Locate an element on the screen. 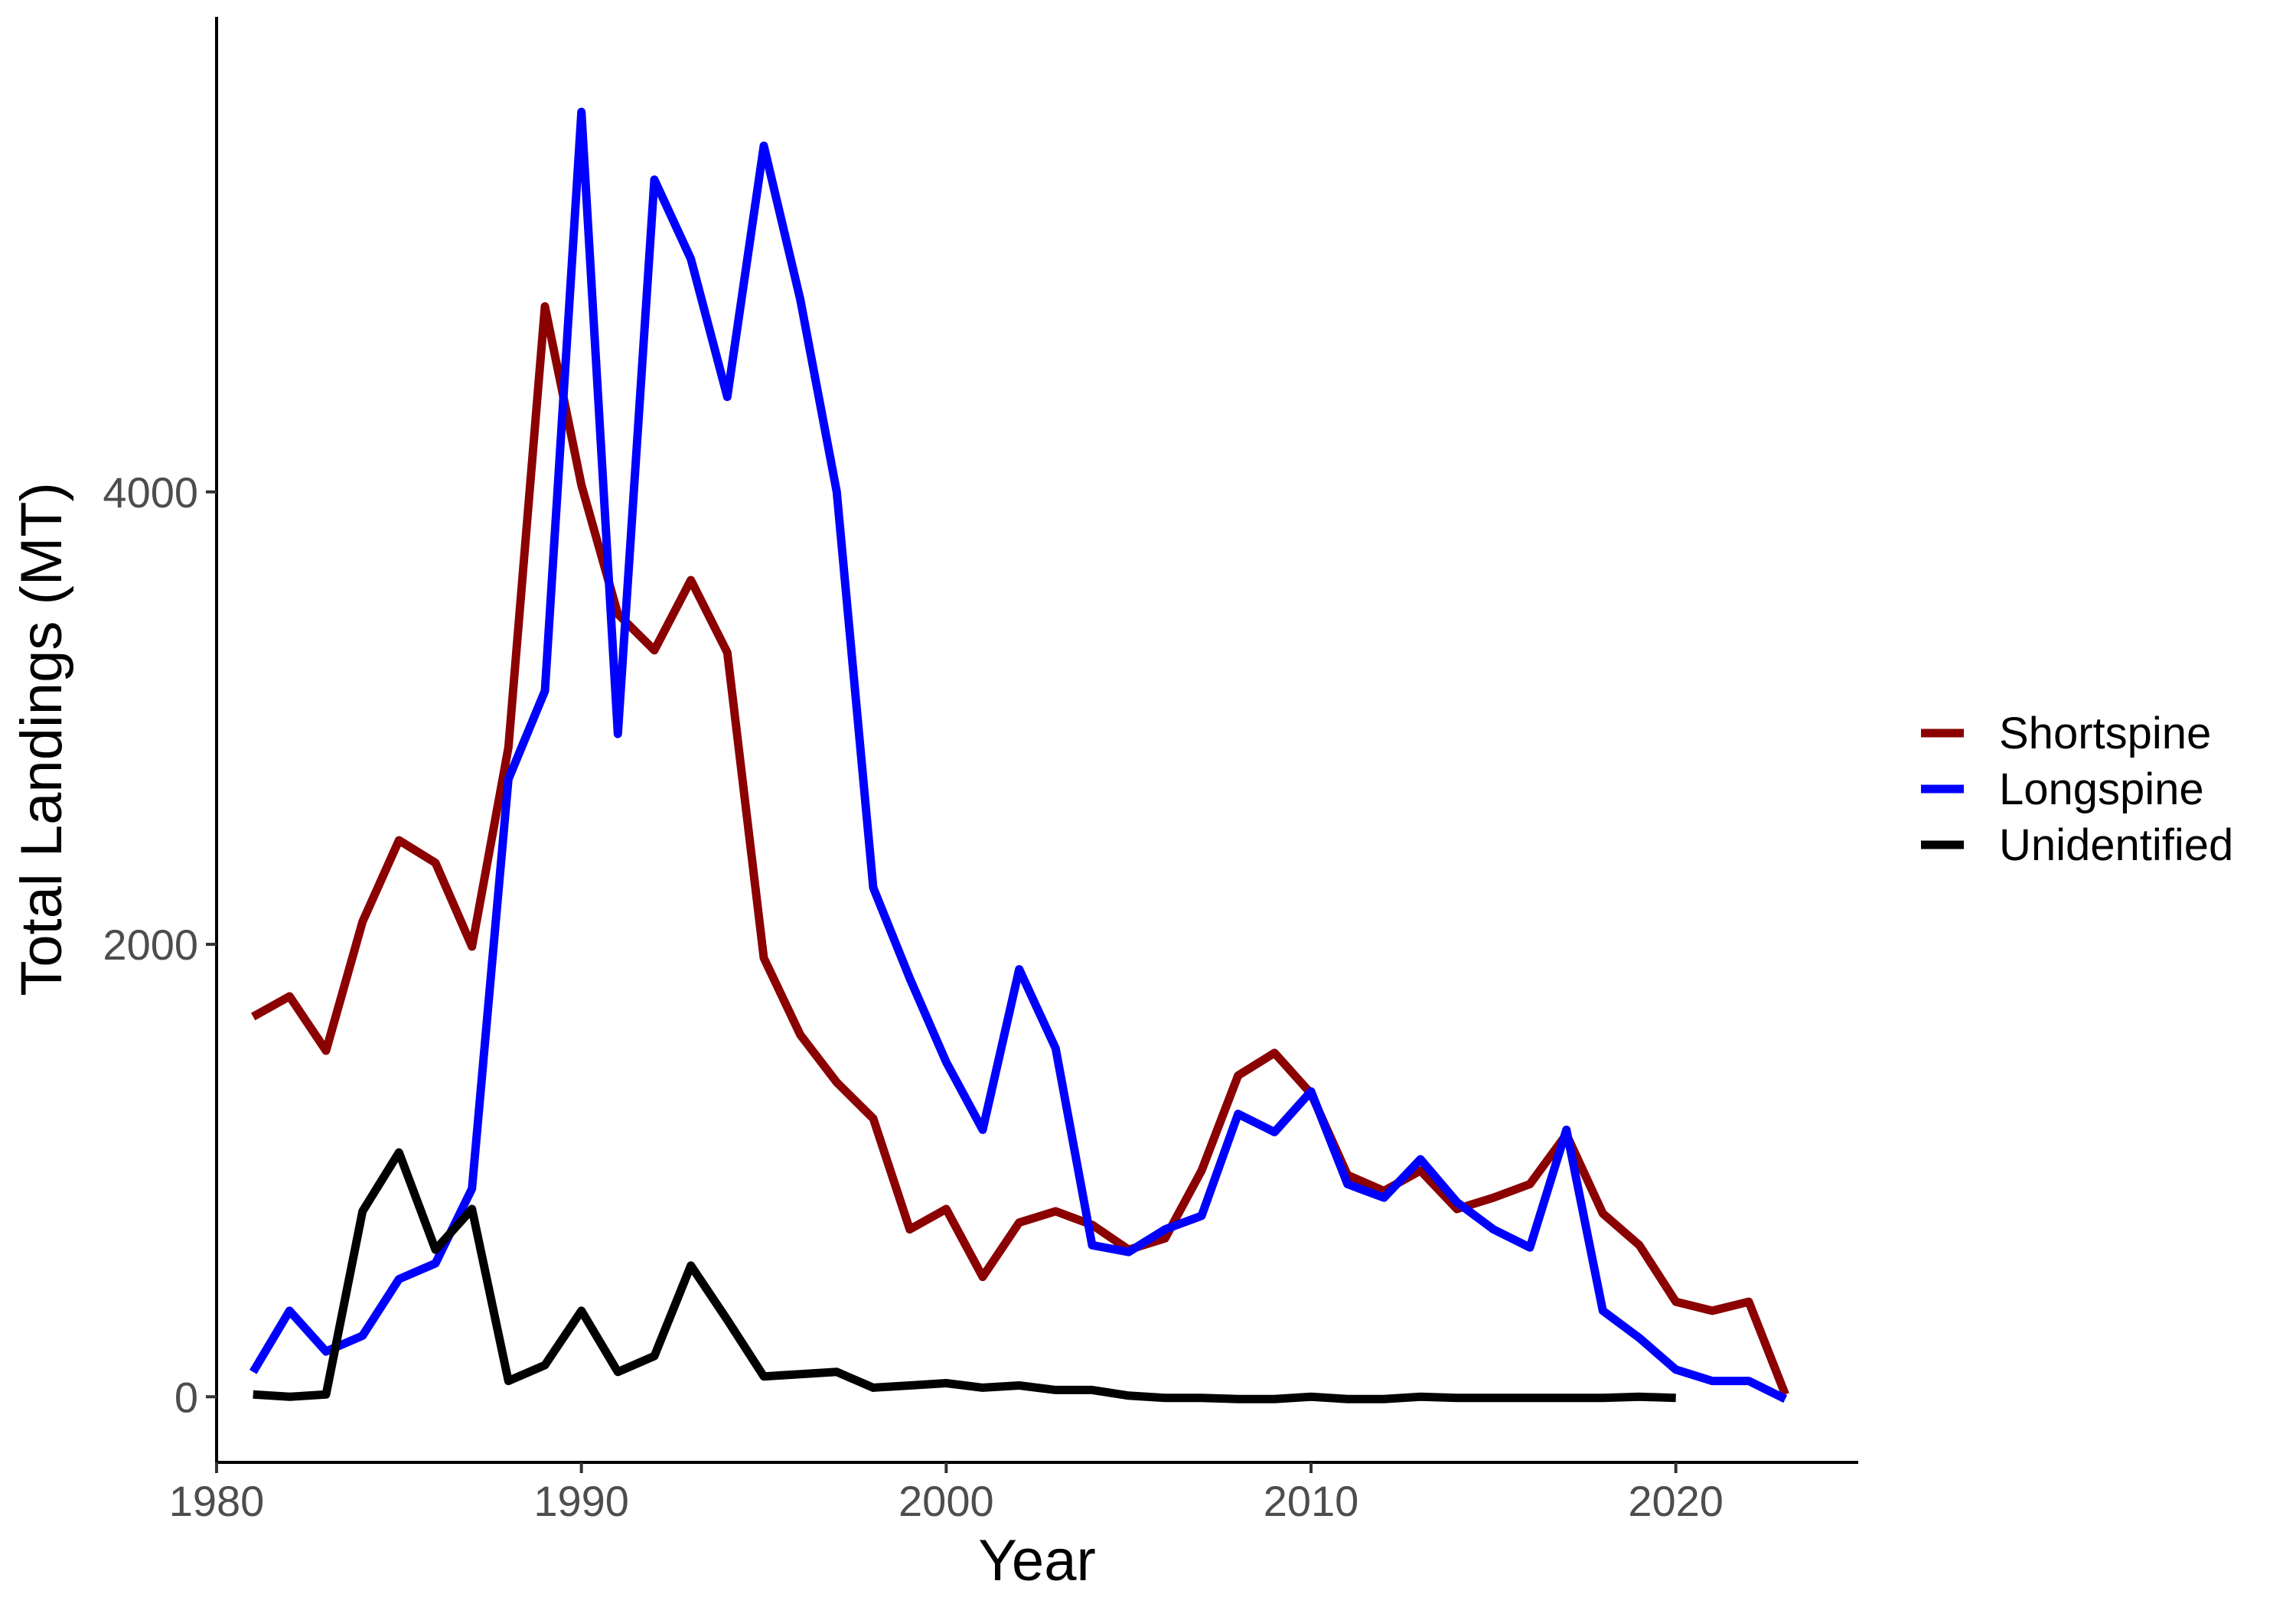  x-tick-label: 1990 is located at coordinates (581, 1501).